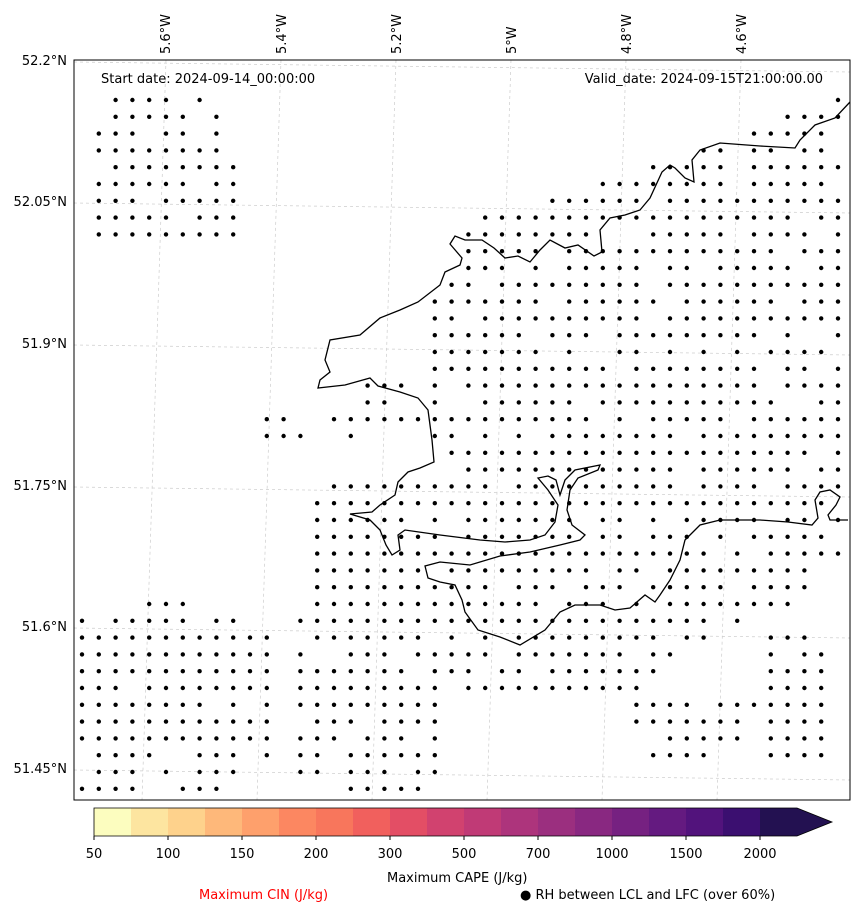  What do you see at coordinates (685, 854) in the screenshot?
I see `colorbar-tick-label: 1500` at bounding box center [685, 854].